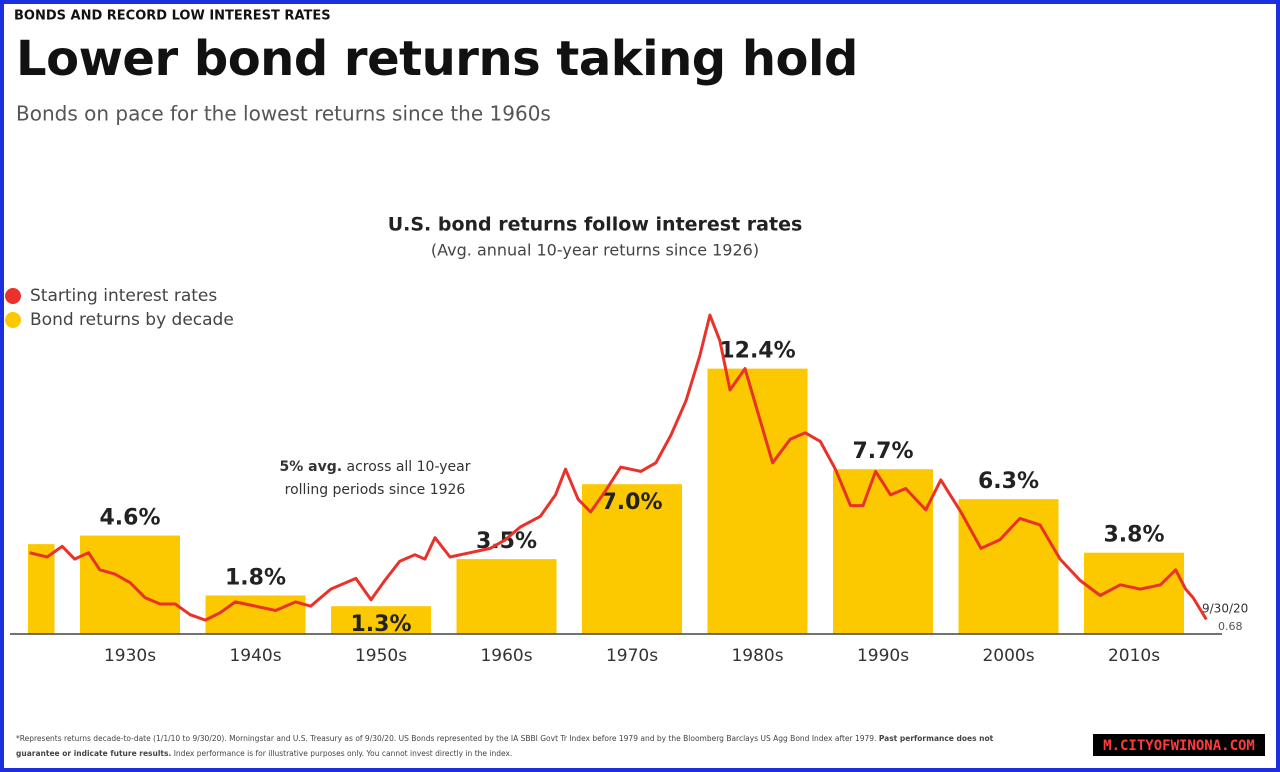 This screenshot has width=1280, height=772. I want to click on legend-label: Starting interest rates, so click(123, 296).